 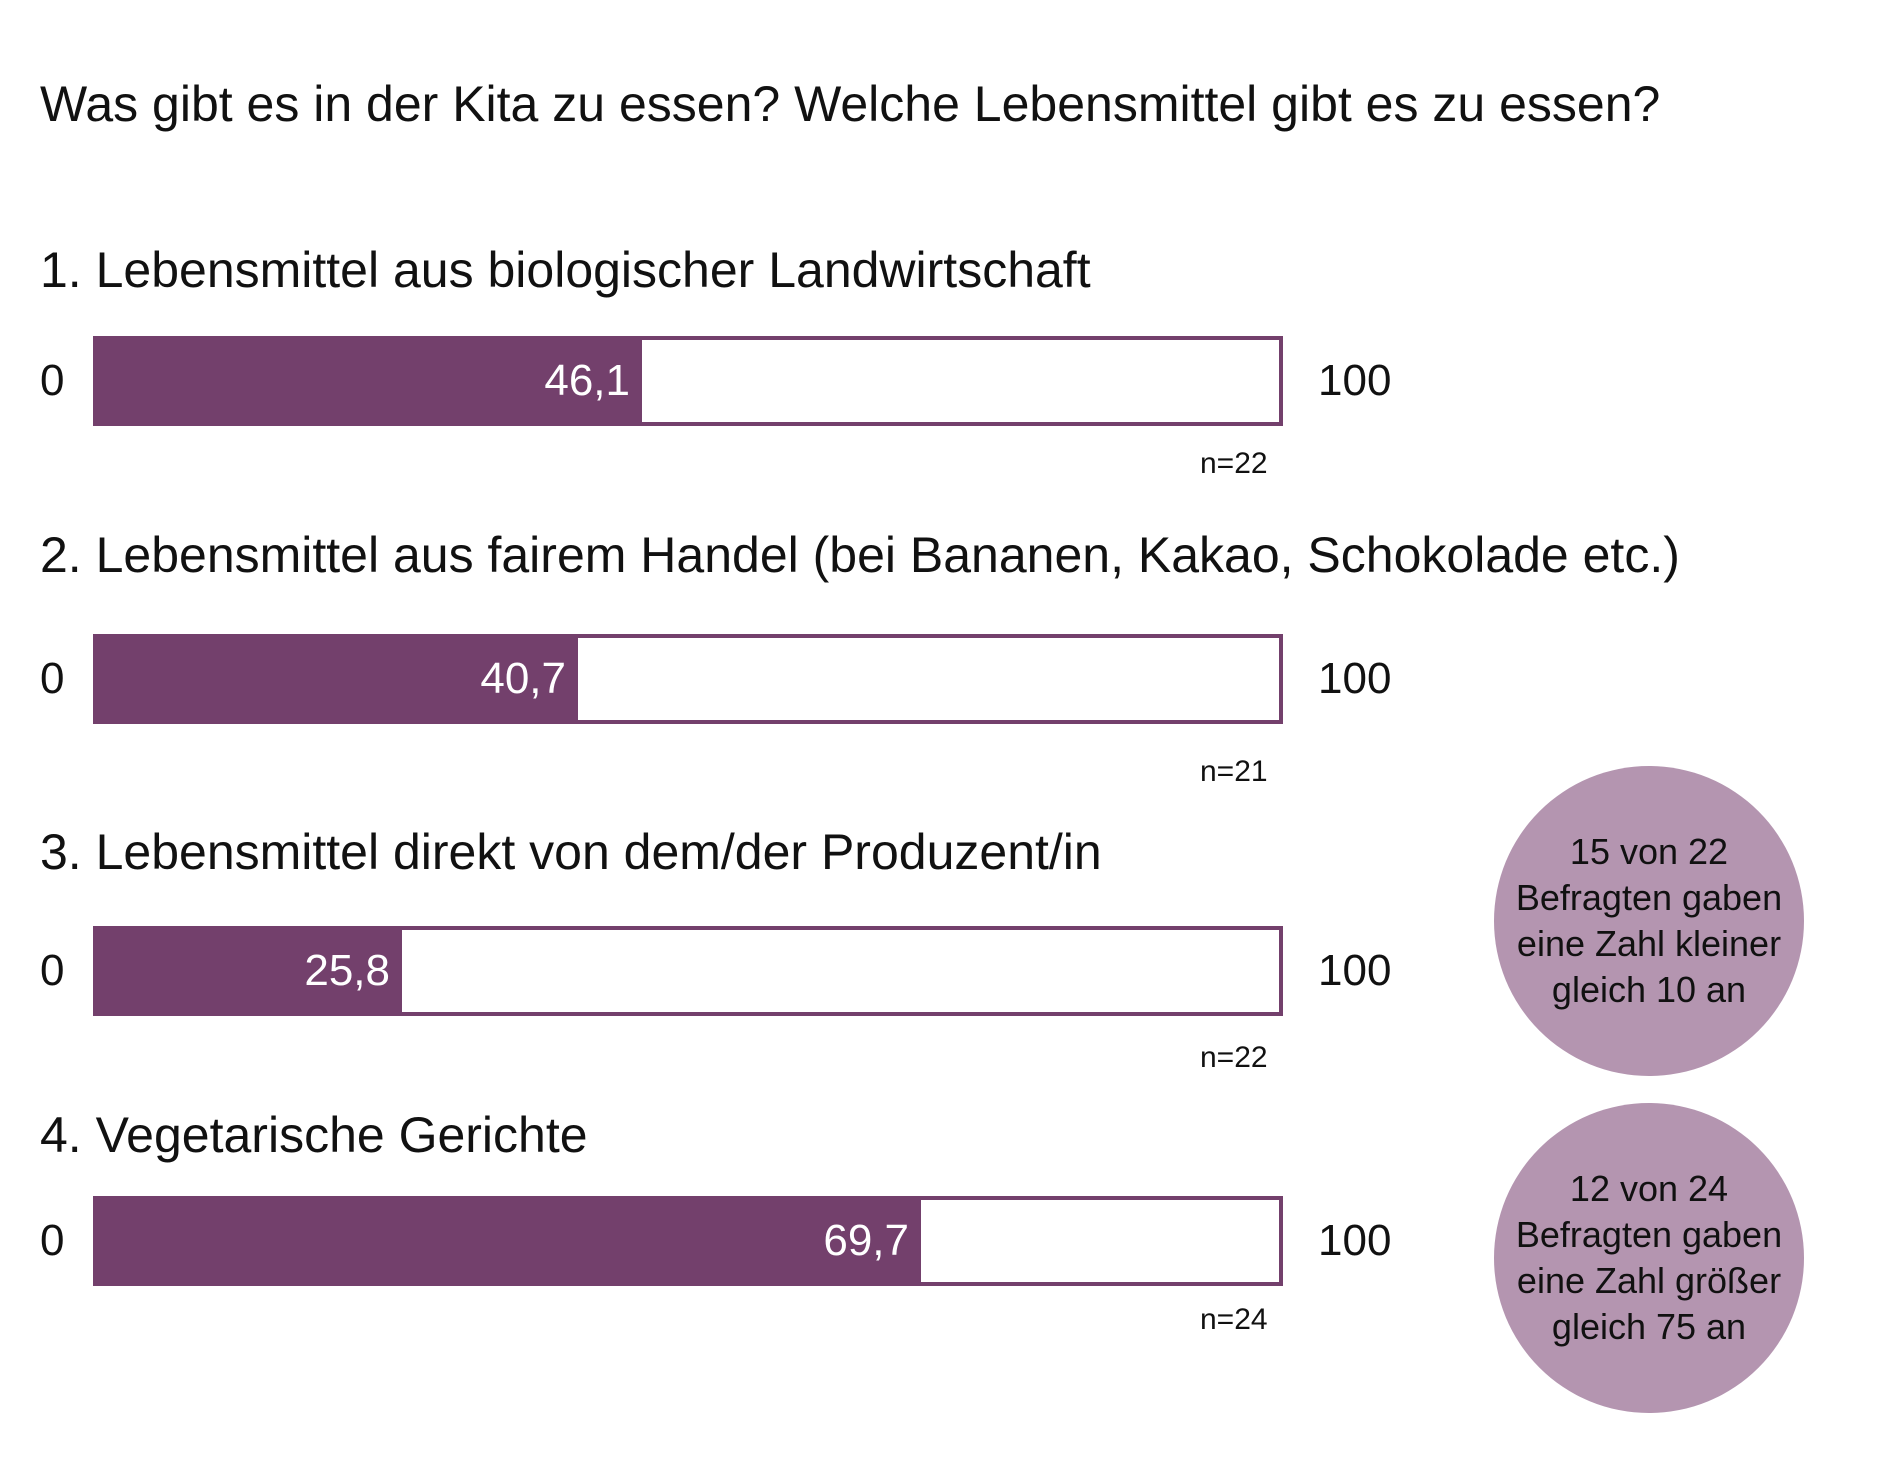 What do you see at coordinates (1649, 943) in the screenshot?
I see `annotation-line: eine Zahl kleiner` at bounding box center [1649, 943].